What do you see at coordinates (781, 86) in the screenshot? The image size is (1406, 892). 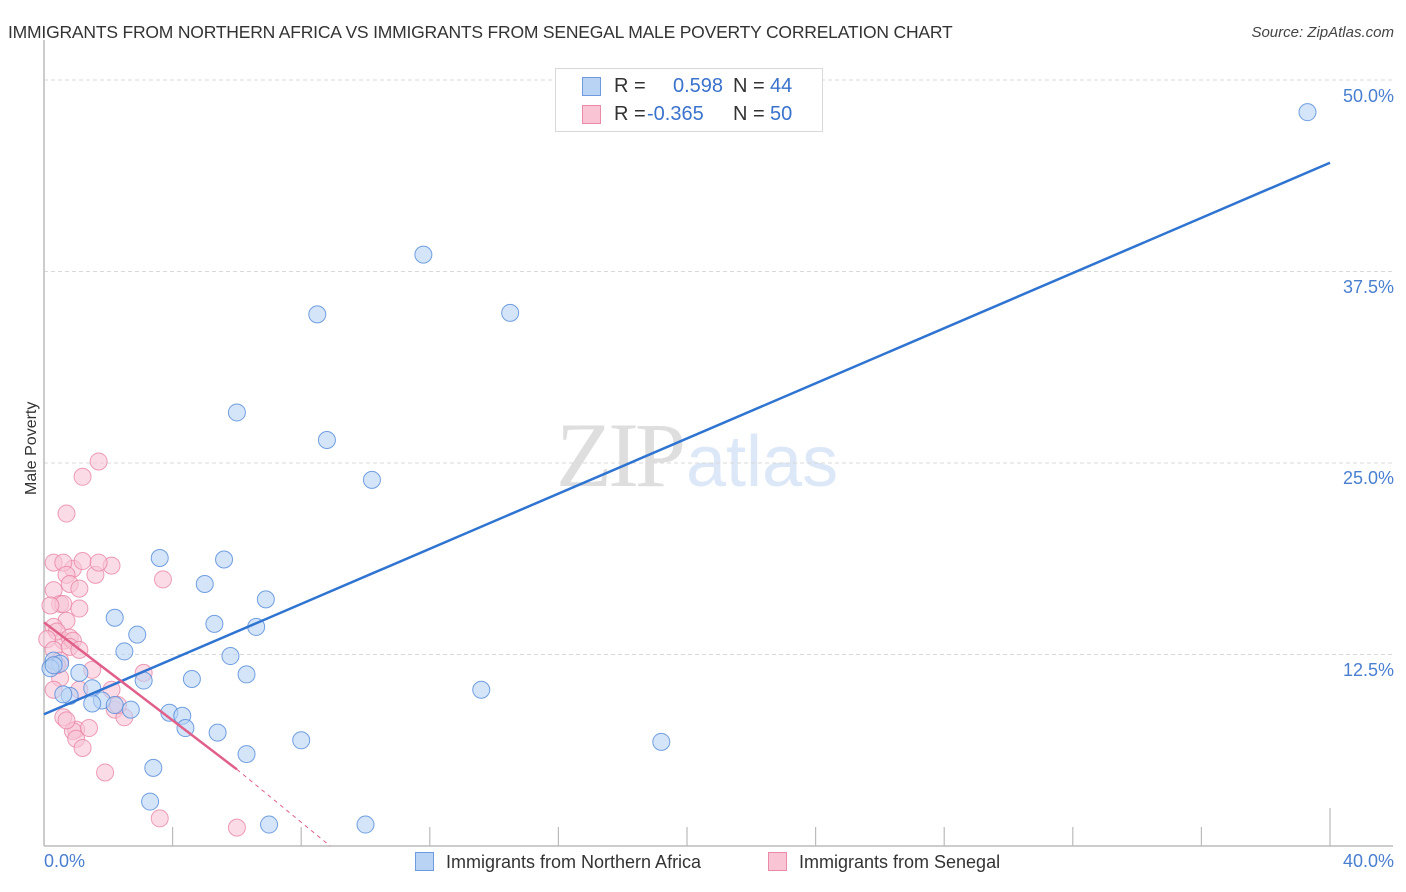 I see `n-value: 44` at bounding box center [781, 86].